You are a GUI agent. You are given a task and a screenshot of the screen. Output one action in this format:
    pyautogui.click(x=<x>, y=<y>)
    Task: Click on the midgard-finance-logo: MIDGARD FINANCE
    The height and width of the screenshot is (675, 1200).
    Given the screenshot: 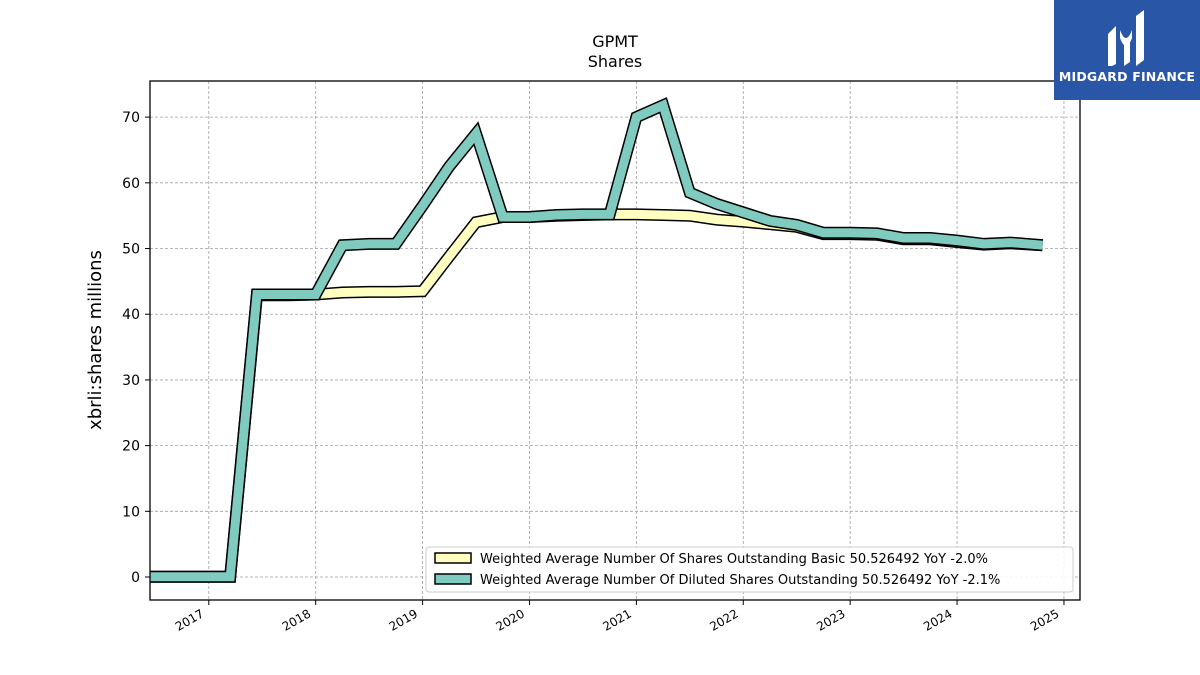 What is the action you would take?
    pyautogui.click(x=1127, y=50)
    